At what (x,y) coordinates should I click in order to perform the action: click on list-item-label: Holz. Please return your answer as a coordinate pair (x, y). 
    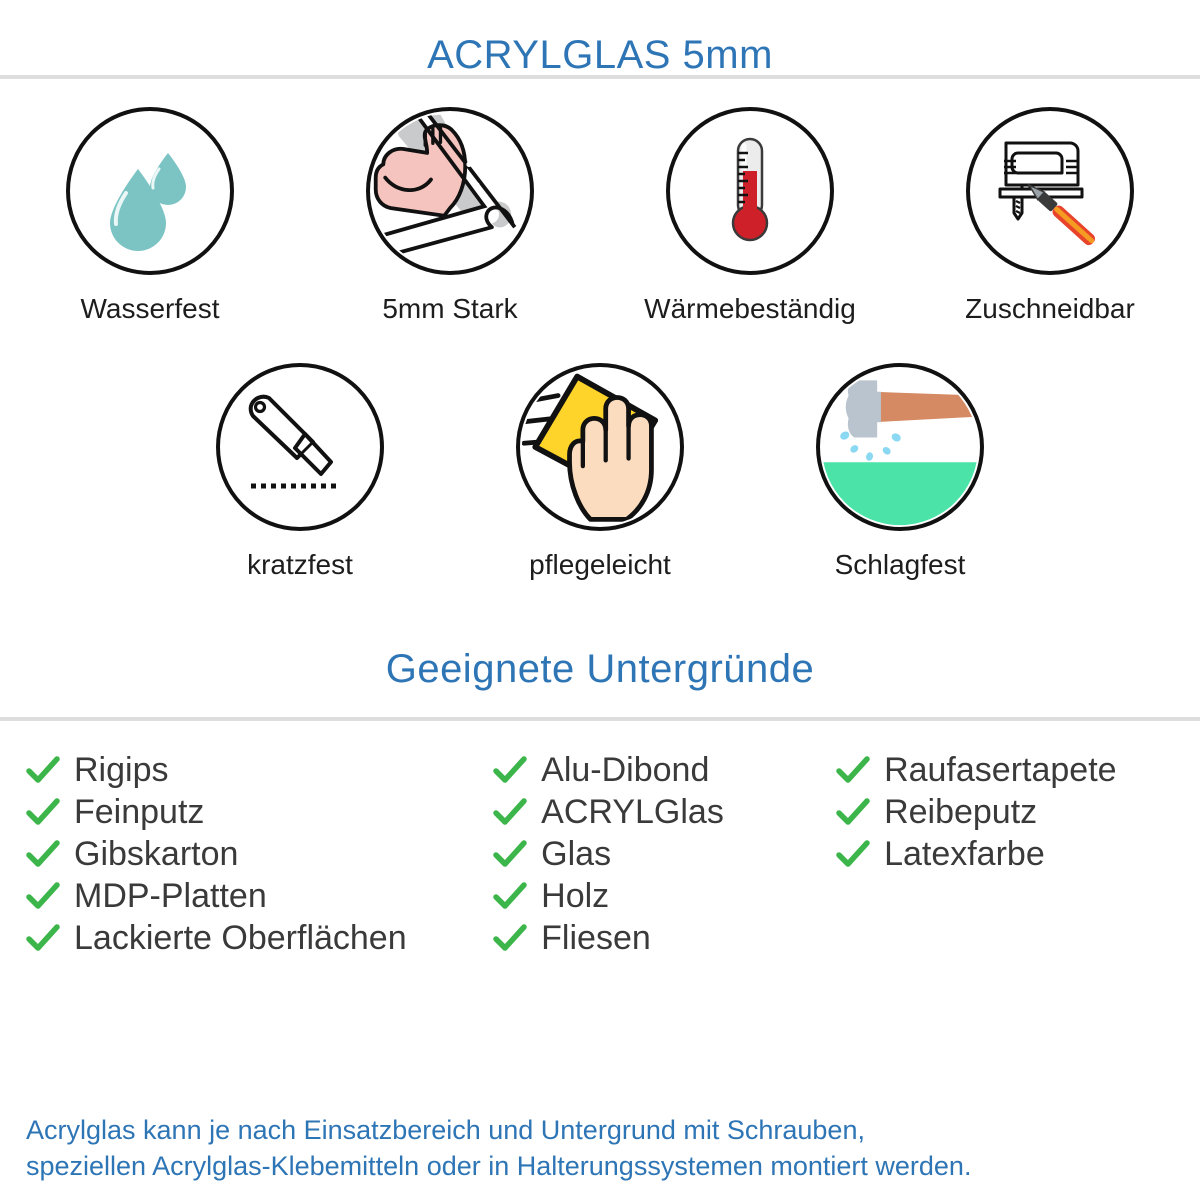
    Looking at the image, I should click on (575, 896).